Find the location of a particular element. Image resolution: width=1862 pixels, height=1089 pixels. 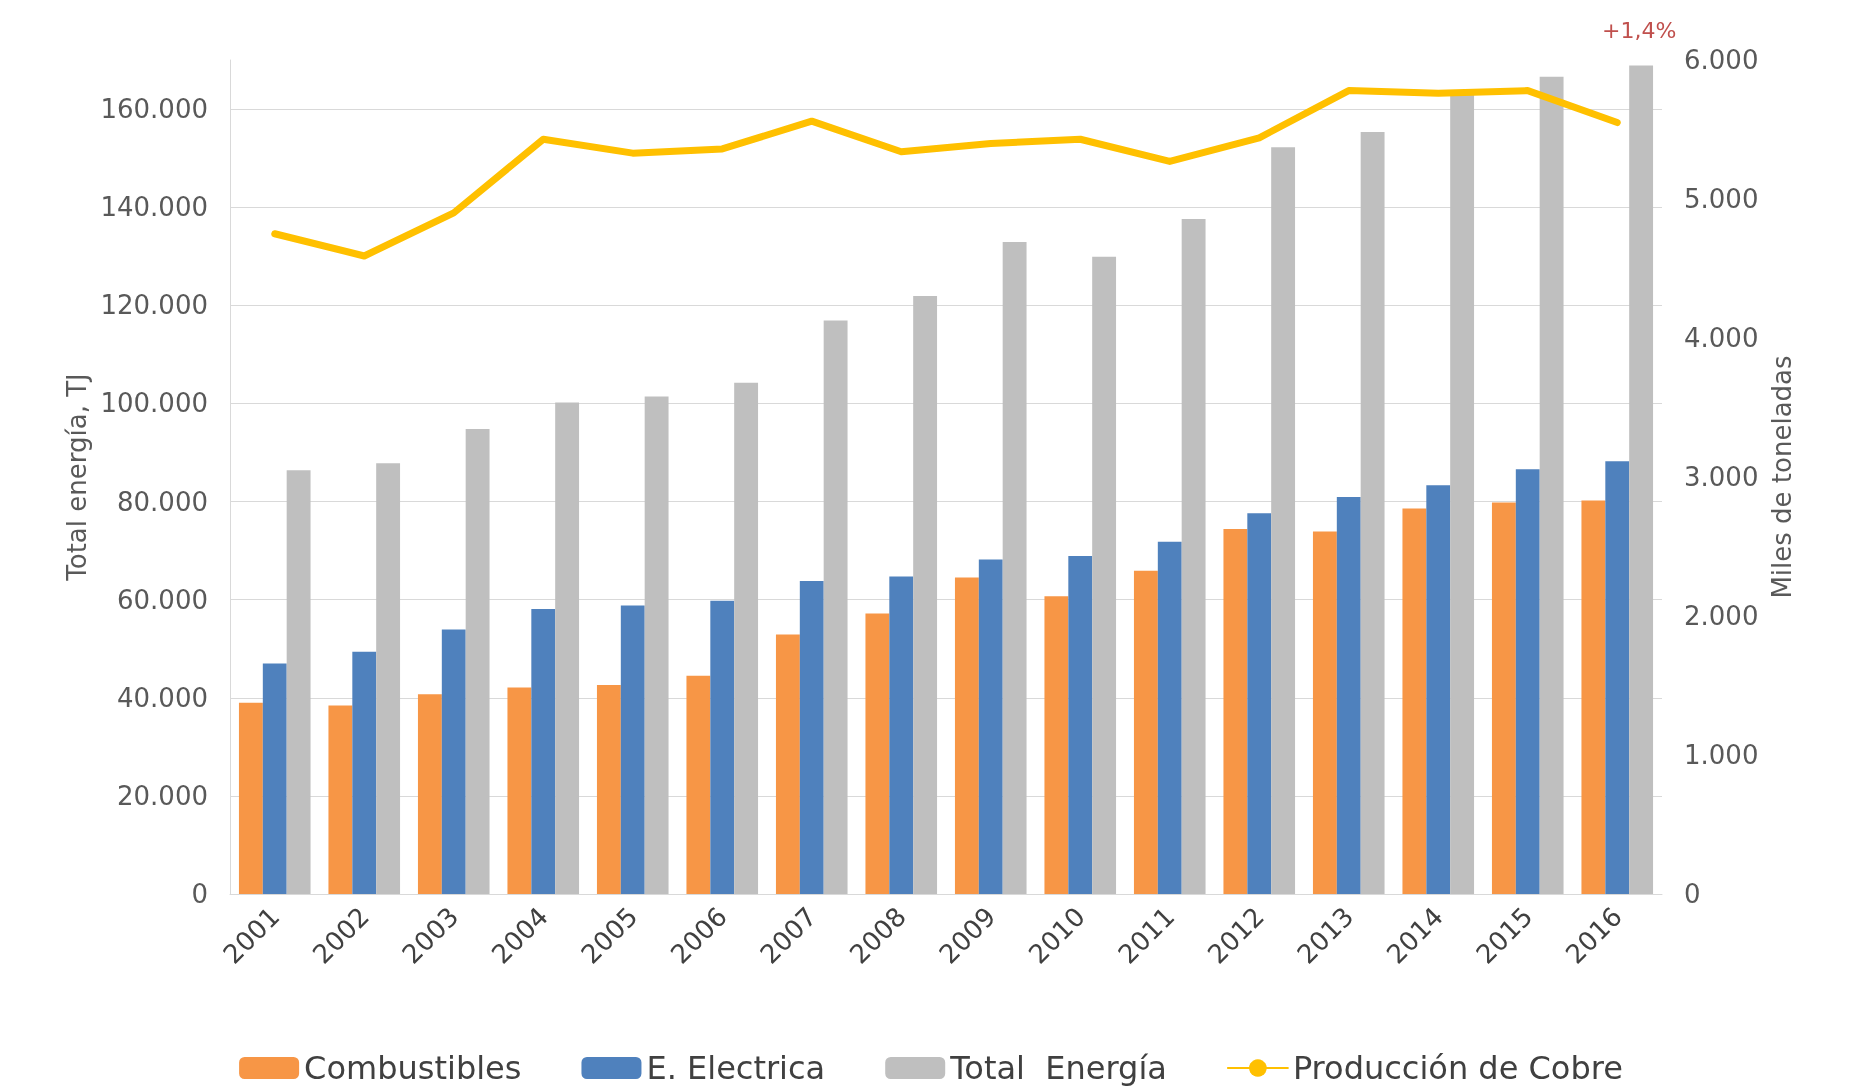

y2-tick-label: 3.000 is located at coordinates (1721, 477).